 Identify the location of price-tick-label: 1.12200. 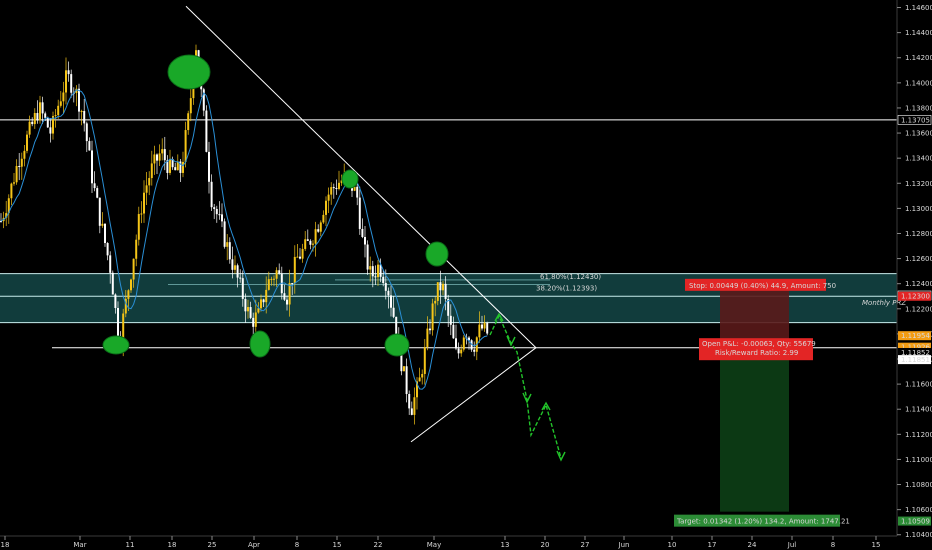
(918, 309).